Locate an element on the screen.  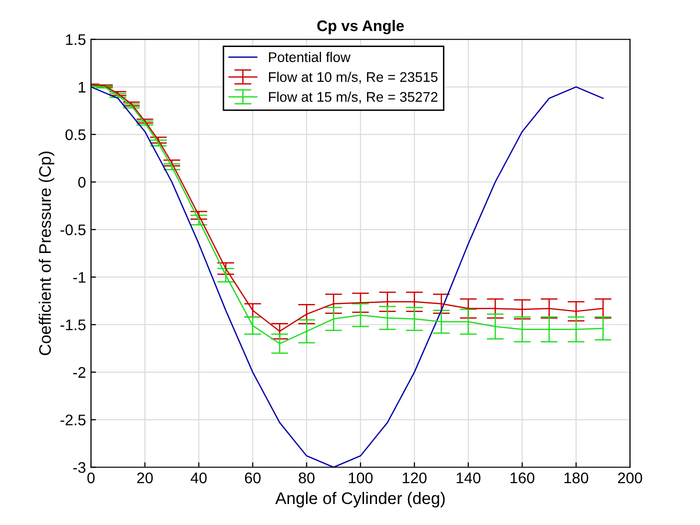
x-tick-label: 180 is located at coordinates (576, 478).